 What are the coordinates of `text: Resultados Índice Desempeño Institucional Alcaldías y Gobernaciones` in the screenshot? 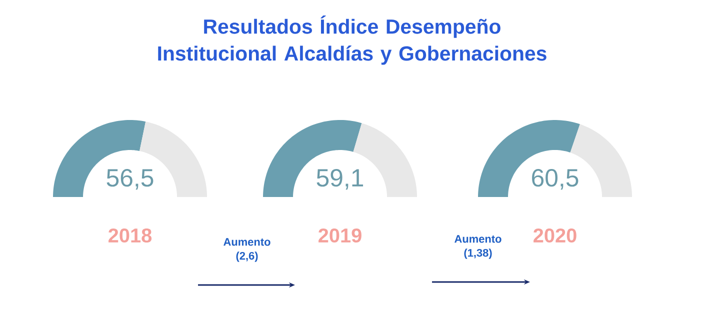 It's located at (352, 40).